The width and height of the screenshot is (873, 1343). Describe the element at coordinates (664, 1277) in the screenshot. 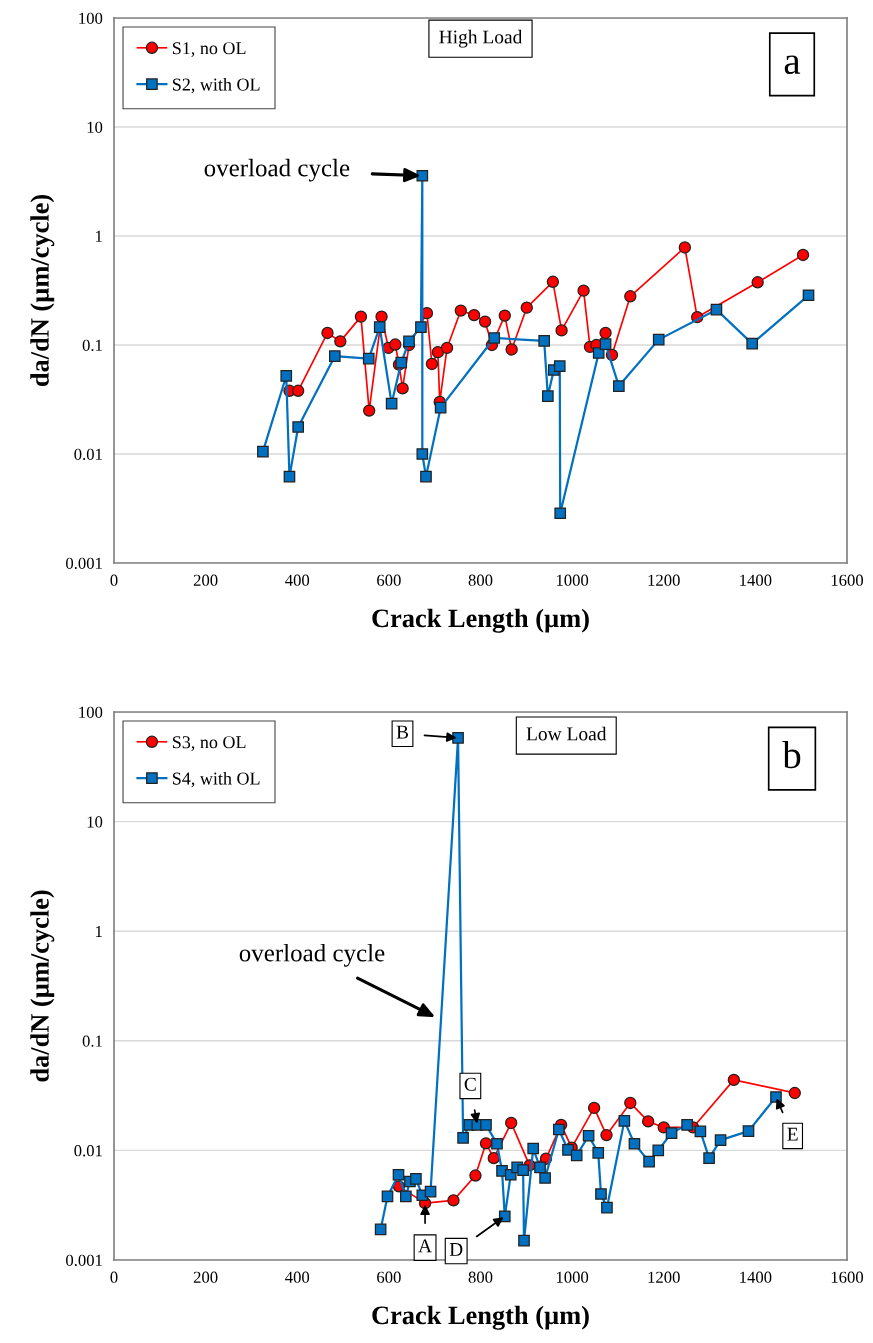

I see `x-tick-label: 1200` at that location.